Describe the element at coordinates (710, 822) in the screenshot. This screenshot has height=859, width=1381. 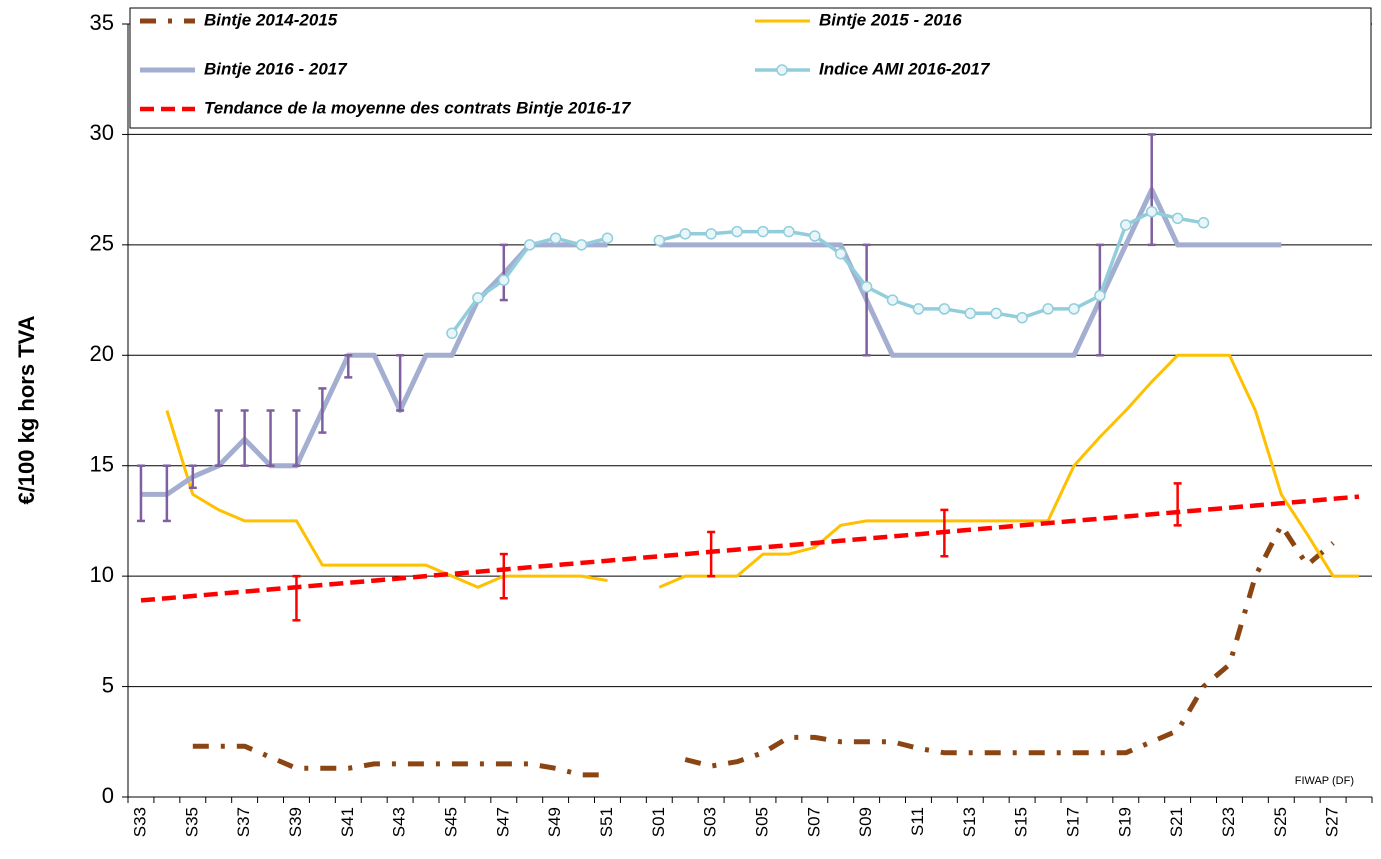
I see `x-tick-label: S03` at that location.